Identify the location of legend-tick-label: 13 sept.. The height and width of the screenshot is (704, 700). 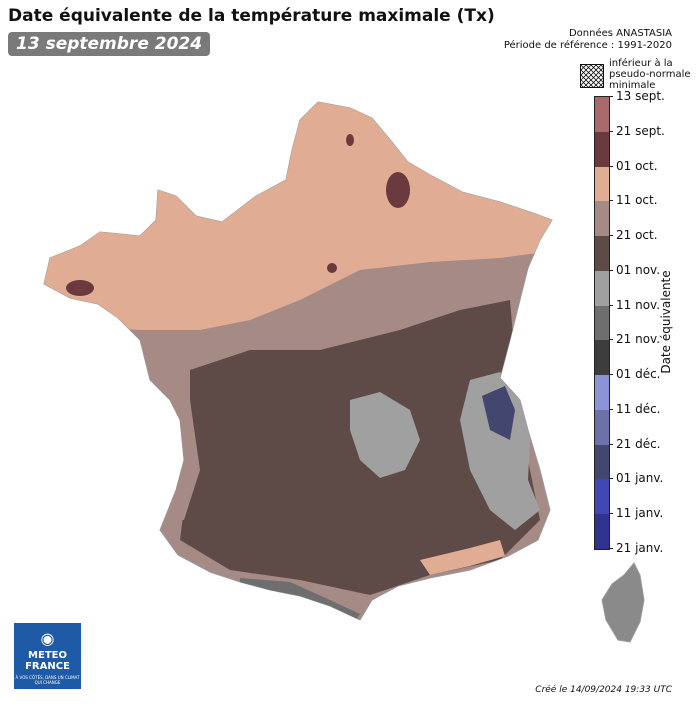
(637, 96).